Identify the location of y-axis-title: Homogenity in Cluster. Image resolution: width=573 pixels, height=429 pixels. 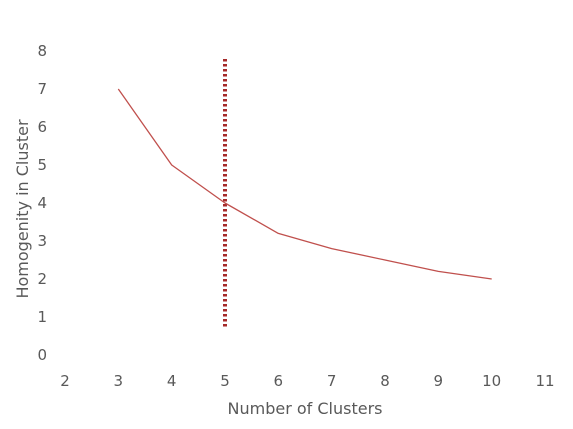
(22, 208).